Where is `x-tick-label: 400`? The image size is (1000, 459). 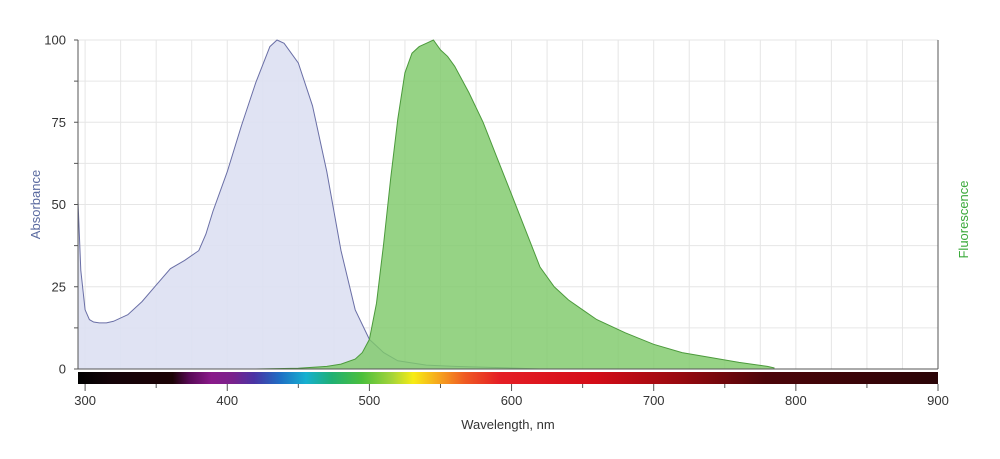 x-tick-label: 400 is located at coordinates (227, 400).